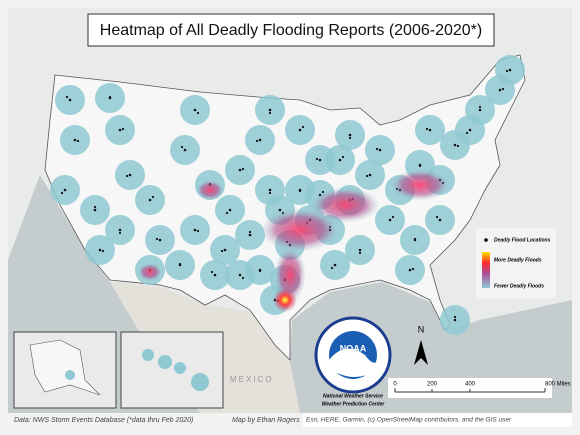 The height and width of the screenshot is (435, 580). I want to click on legend-item: Deadly Flood Locations, so click(522, 240).